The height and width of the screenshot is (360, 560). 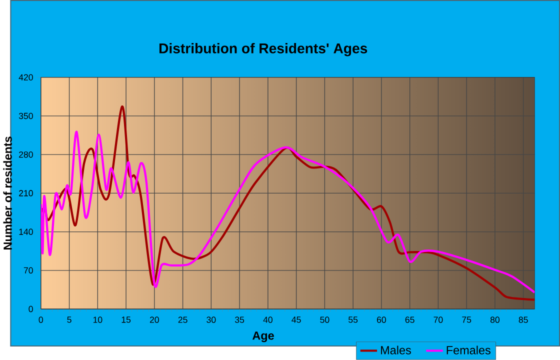 What do you see at coordinates (154, 319) in the screenshot?
I see `x-tick-label: 20` at bounding box center [154, 319].